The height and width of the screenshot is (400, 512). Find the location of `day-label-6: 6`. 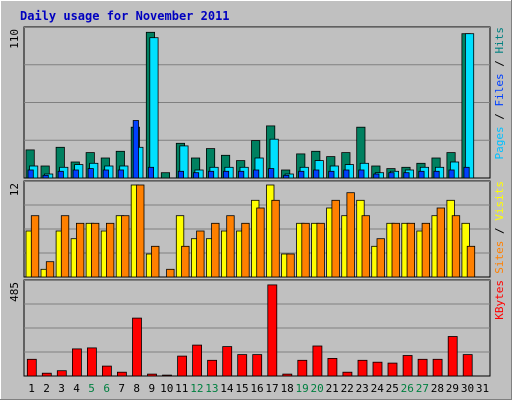

day-label-6: 6 is located at coordinates (106, 388).